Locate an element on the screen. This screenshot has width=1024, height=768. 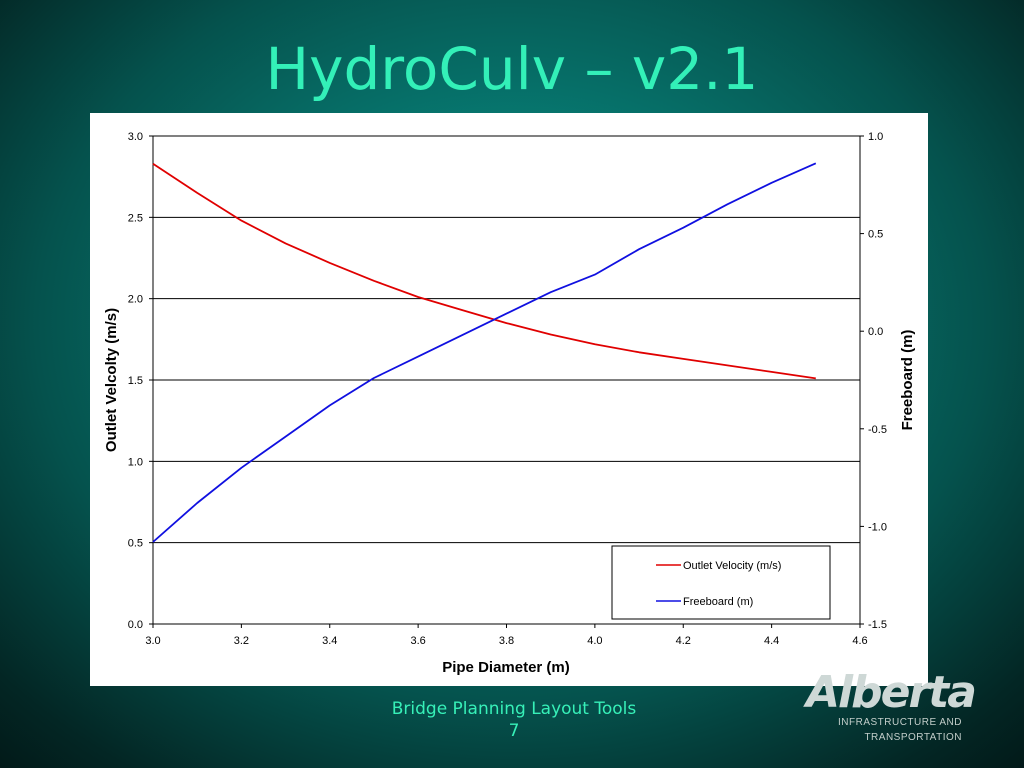
legend-label-outlet-velocity: Outlet Velocity (m/s) is located at coordinates (732, 566).